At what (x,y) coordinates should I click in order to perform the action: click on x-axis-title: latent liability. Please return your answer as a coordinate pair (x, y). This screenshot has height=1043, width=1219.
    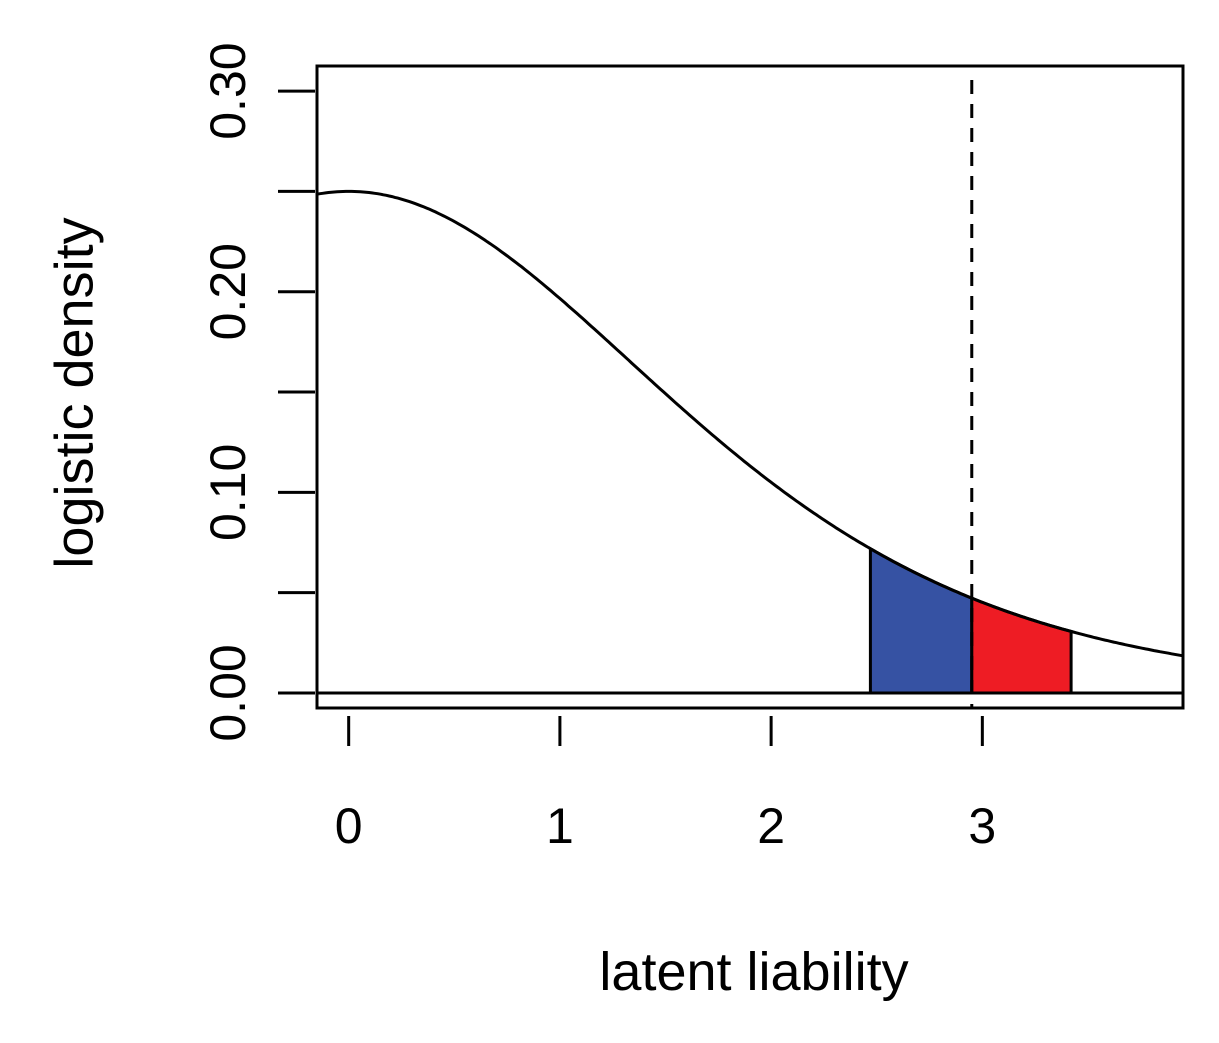
    Looking at the image, I should click on (753, 972).